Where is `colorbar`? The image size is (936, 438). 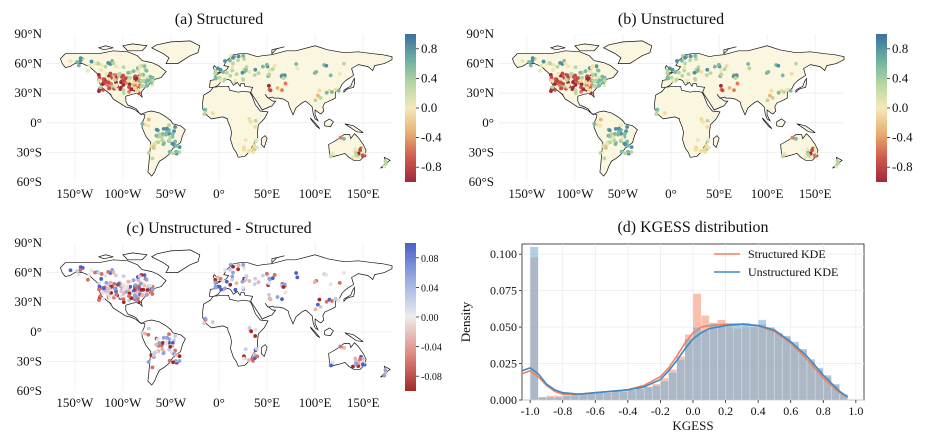
colorbar is located at coordinates (881, 108).